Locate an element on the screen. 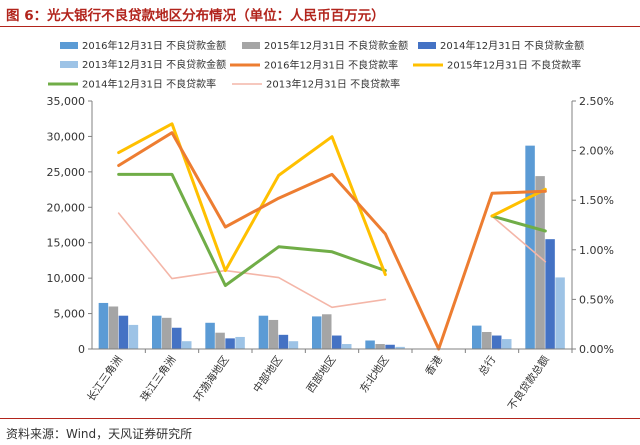 The height and width of the screenshot is (445, 640). left-axis-tick-label: 20,000 is located at coordinates (66, 207).